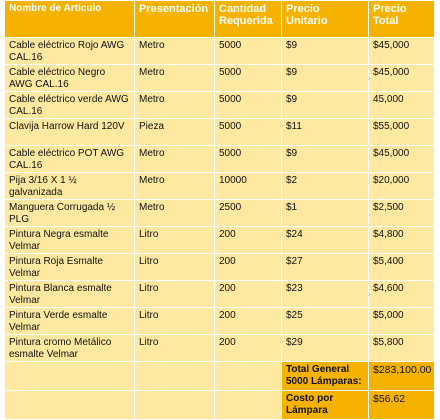 The width and height of the screenshot is (440, 420). Describe the element at coordinates (401, 132) in the screenshot. I see `cell-precio-total: $55,000` at that location.